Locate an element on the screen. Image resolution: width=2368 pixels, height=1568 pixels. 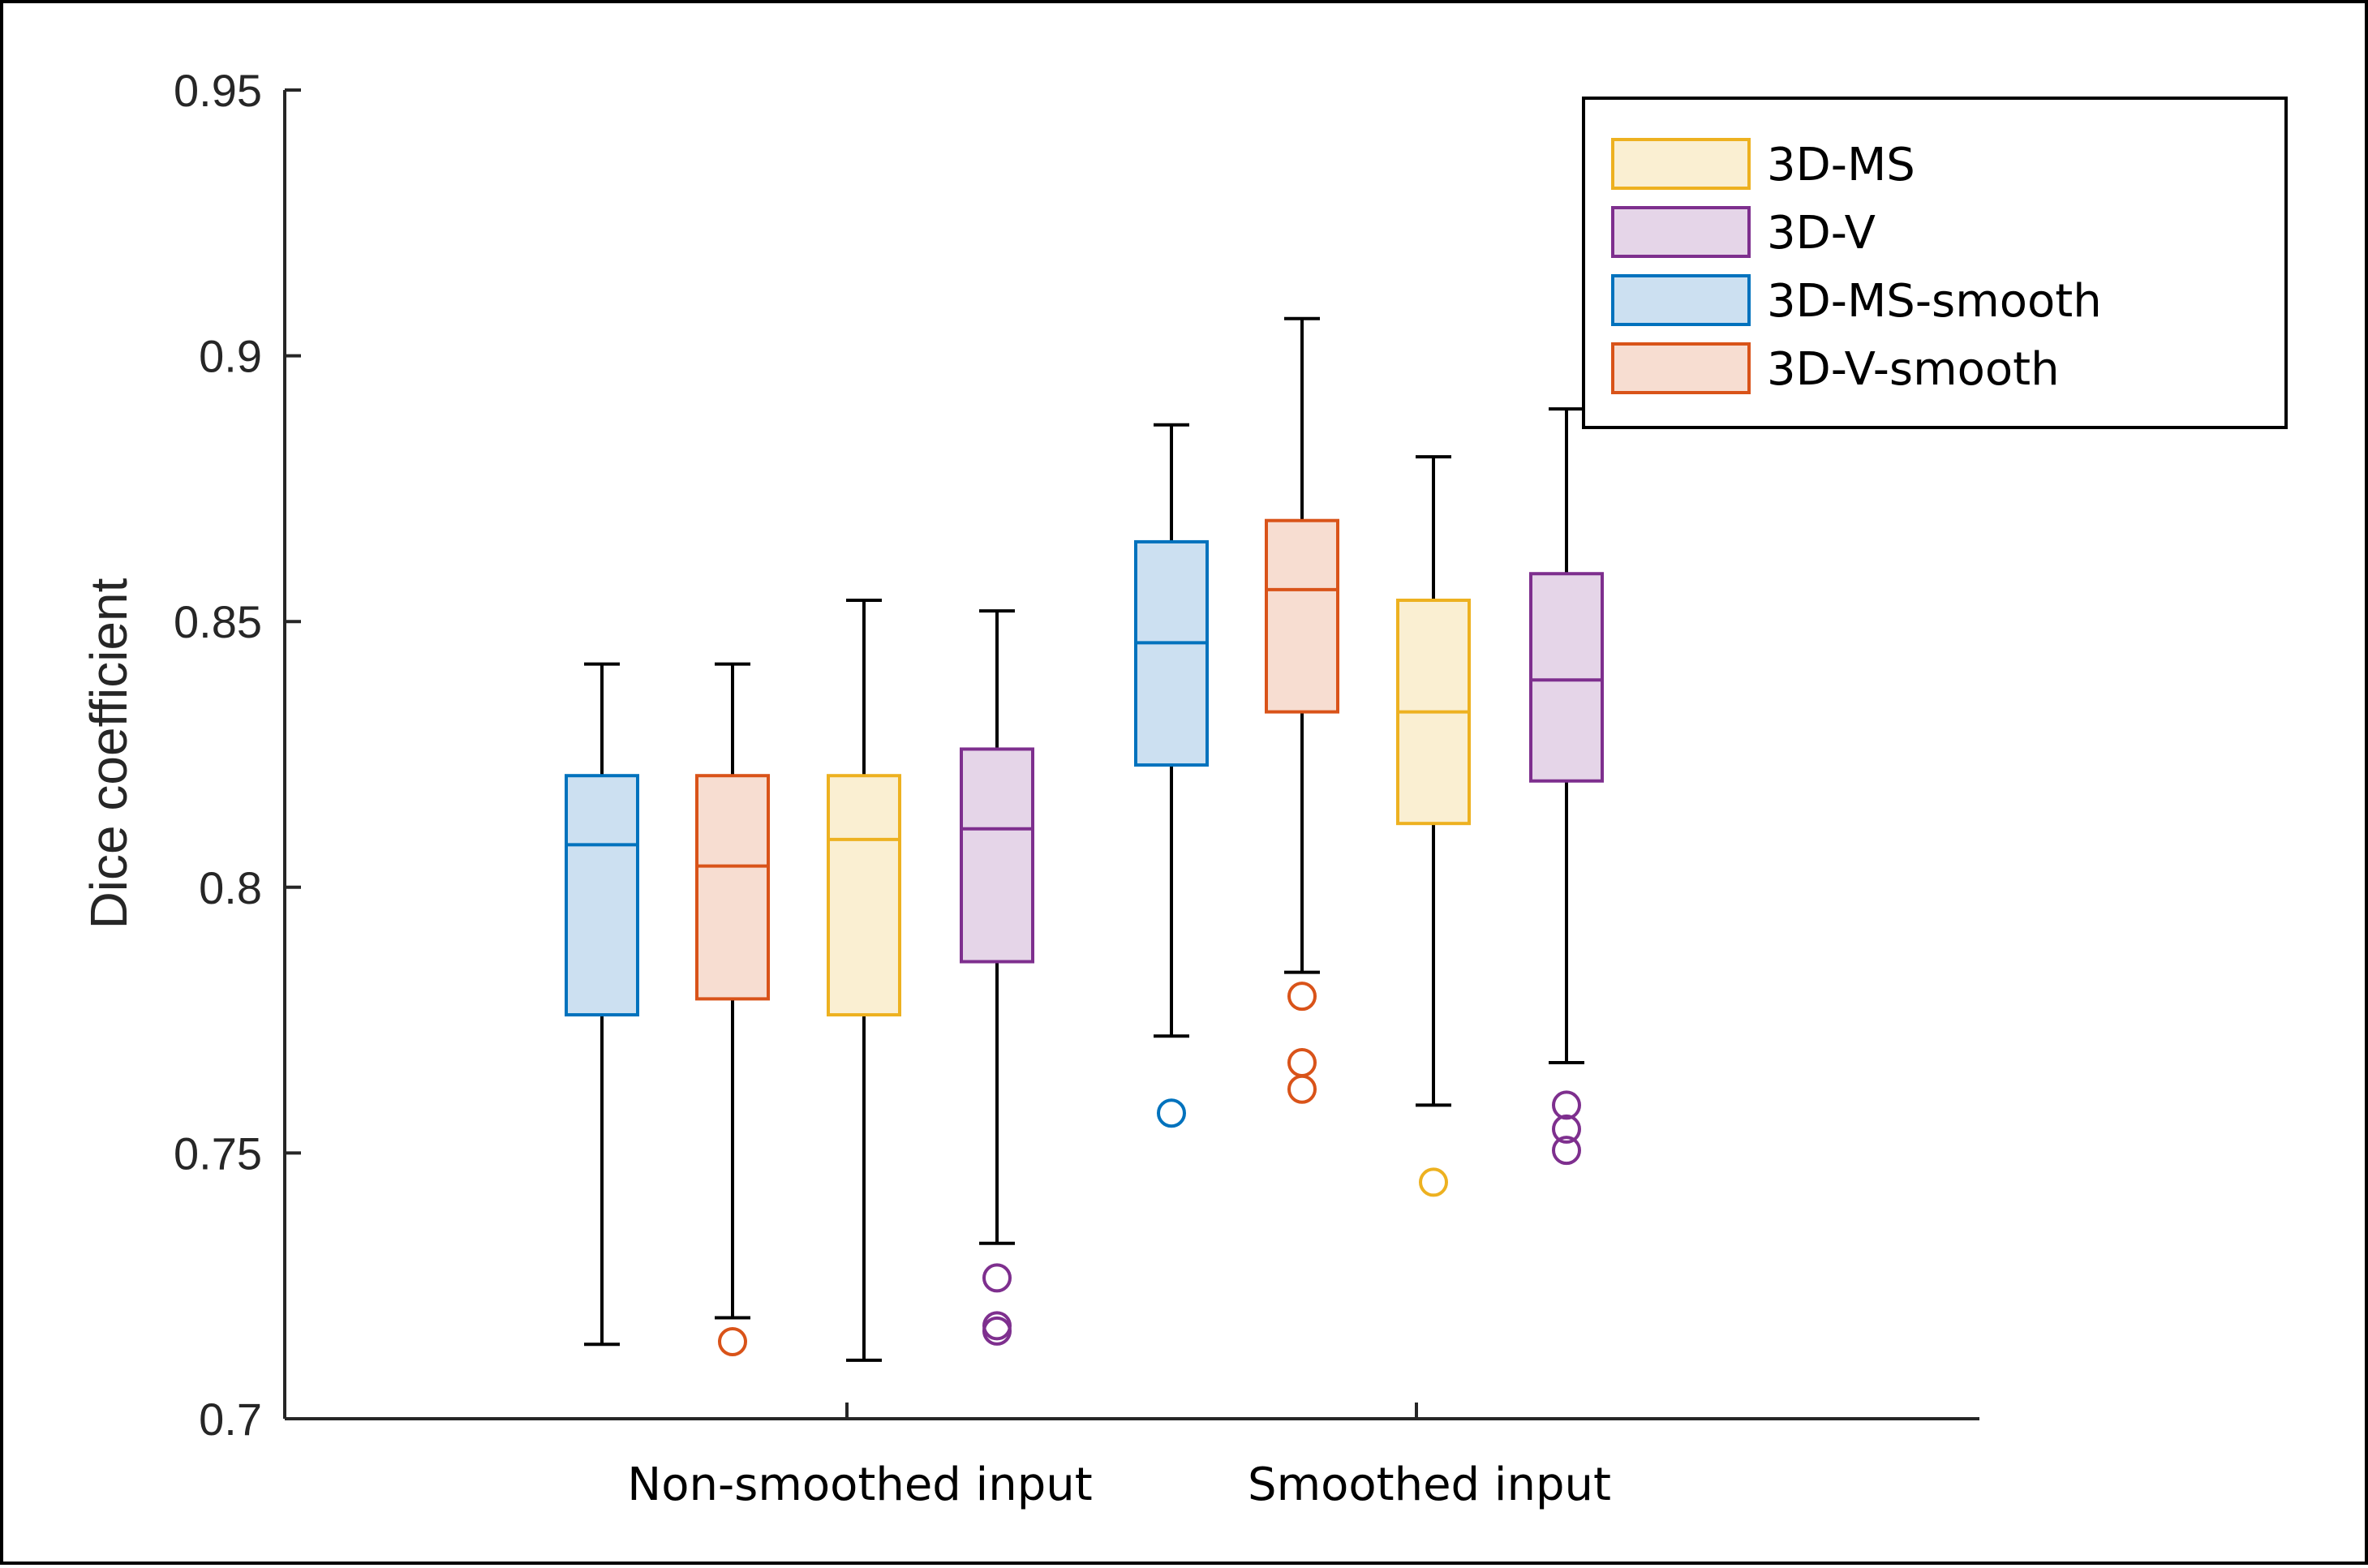
y-tick-label: 0.85 is located at coordinates (218, 621).